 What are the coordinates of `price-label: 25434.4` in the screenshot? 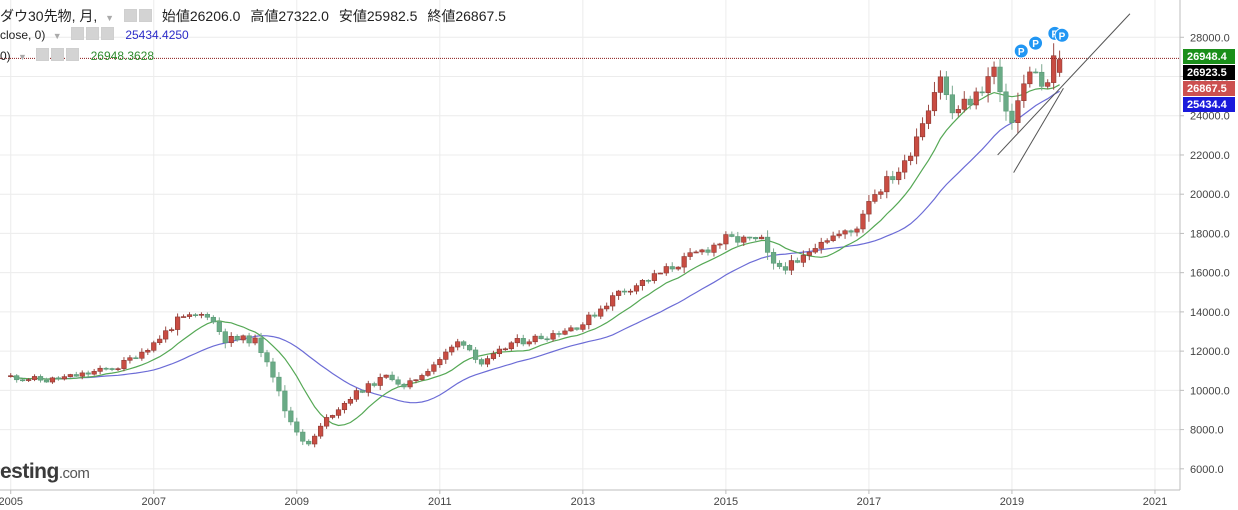 It's located at (1209, 104).